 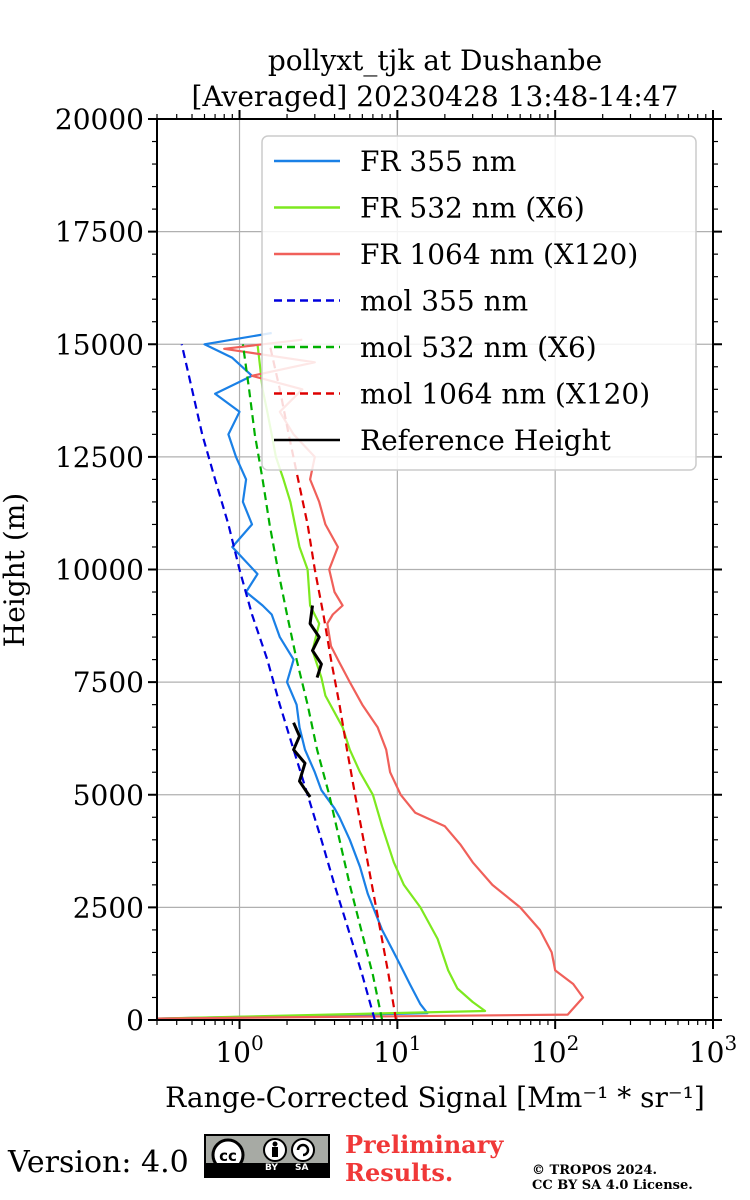 I want to click on x-tick-label: 10⁰, so click(x=239, y=1050).